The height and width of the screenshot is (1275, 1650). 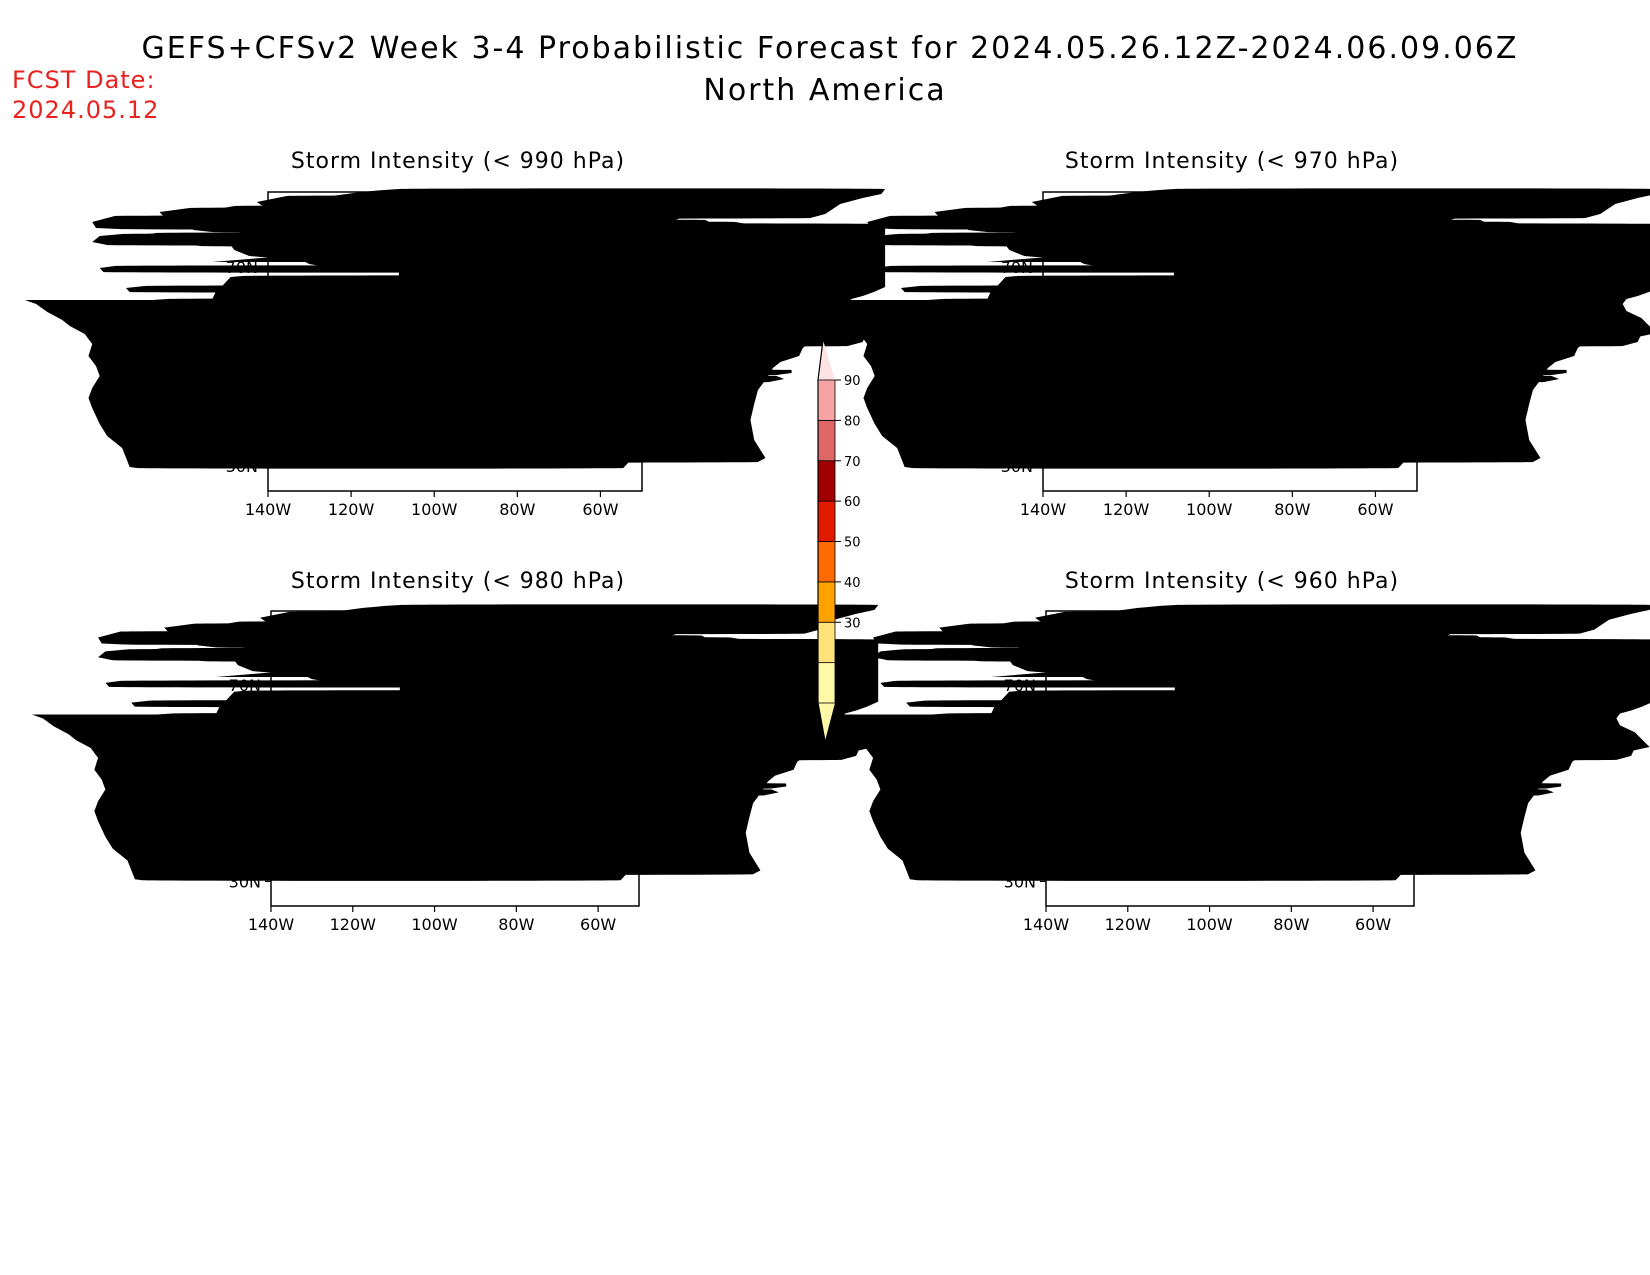 I want to click on panel-990-frame, so click(x=455, y=341).